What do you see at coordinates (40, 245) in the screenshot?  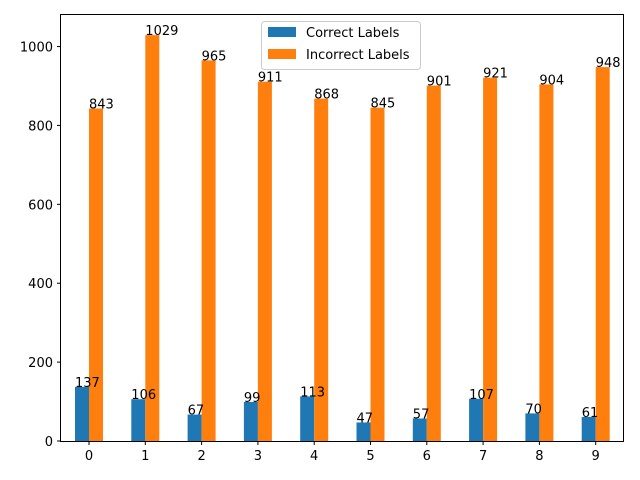 I see `y-axis: 0 200 400 600 800 1000` at bounding box center [40, 245].